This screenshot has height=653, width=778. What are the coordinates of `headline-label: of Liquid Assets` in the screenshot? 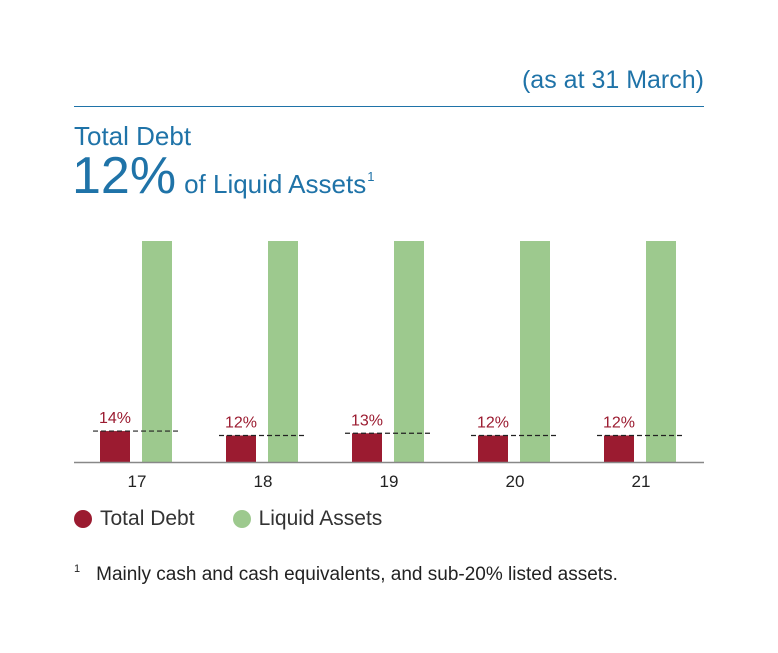 It's located at (275, 184).